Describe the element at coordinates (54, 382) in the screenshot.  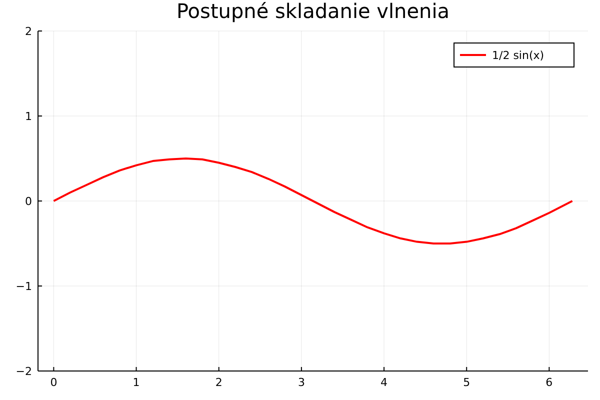
I see `x-tick-label: 0` at that location.